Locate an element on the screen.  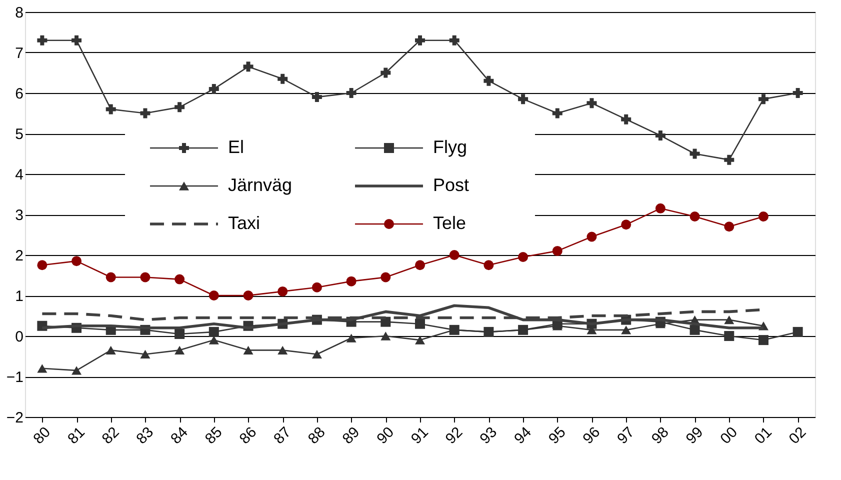
x-tick-label: 95 is located at coordinates (557, 436).